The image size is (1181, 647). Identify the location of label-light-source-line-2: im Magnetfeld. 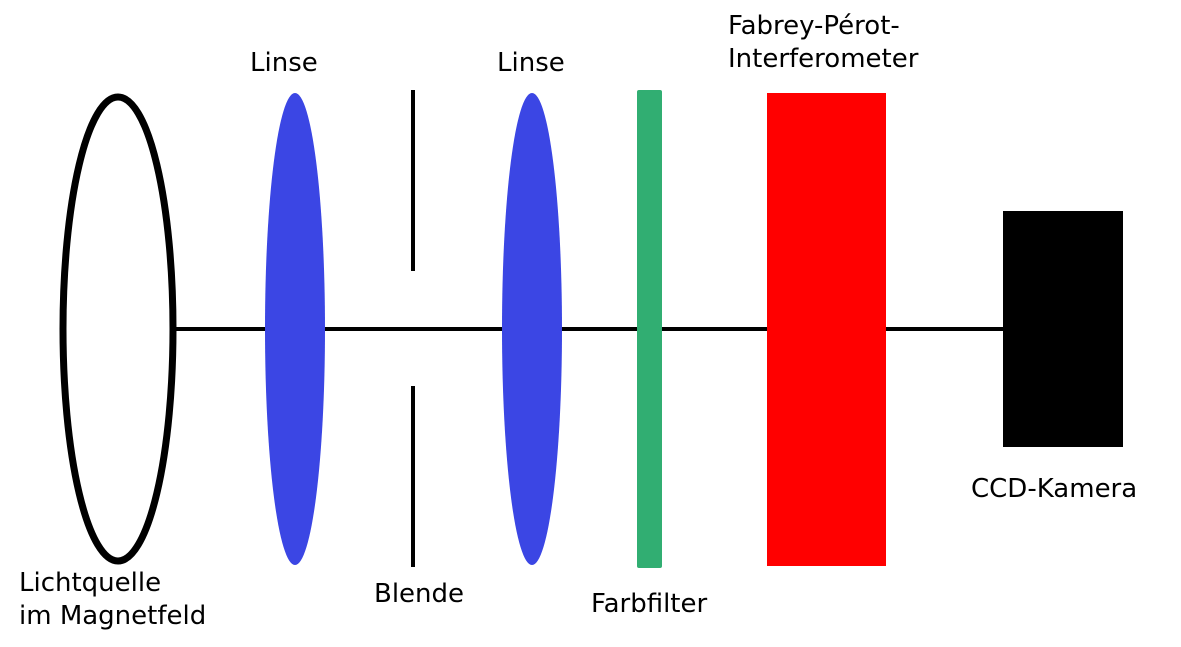
(113, 616).